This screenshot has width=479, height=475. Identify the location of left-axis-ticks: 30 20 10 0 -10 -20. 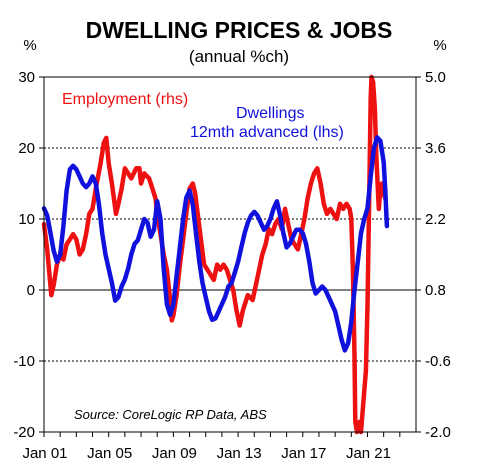
(28, 255).